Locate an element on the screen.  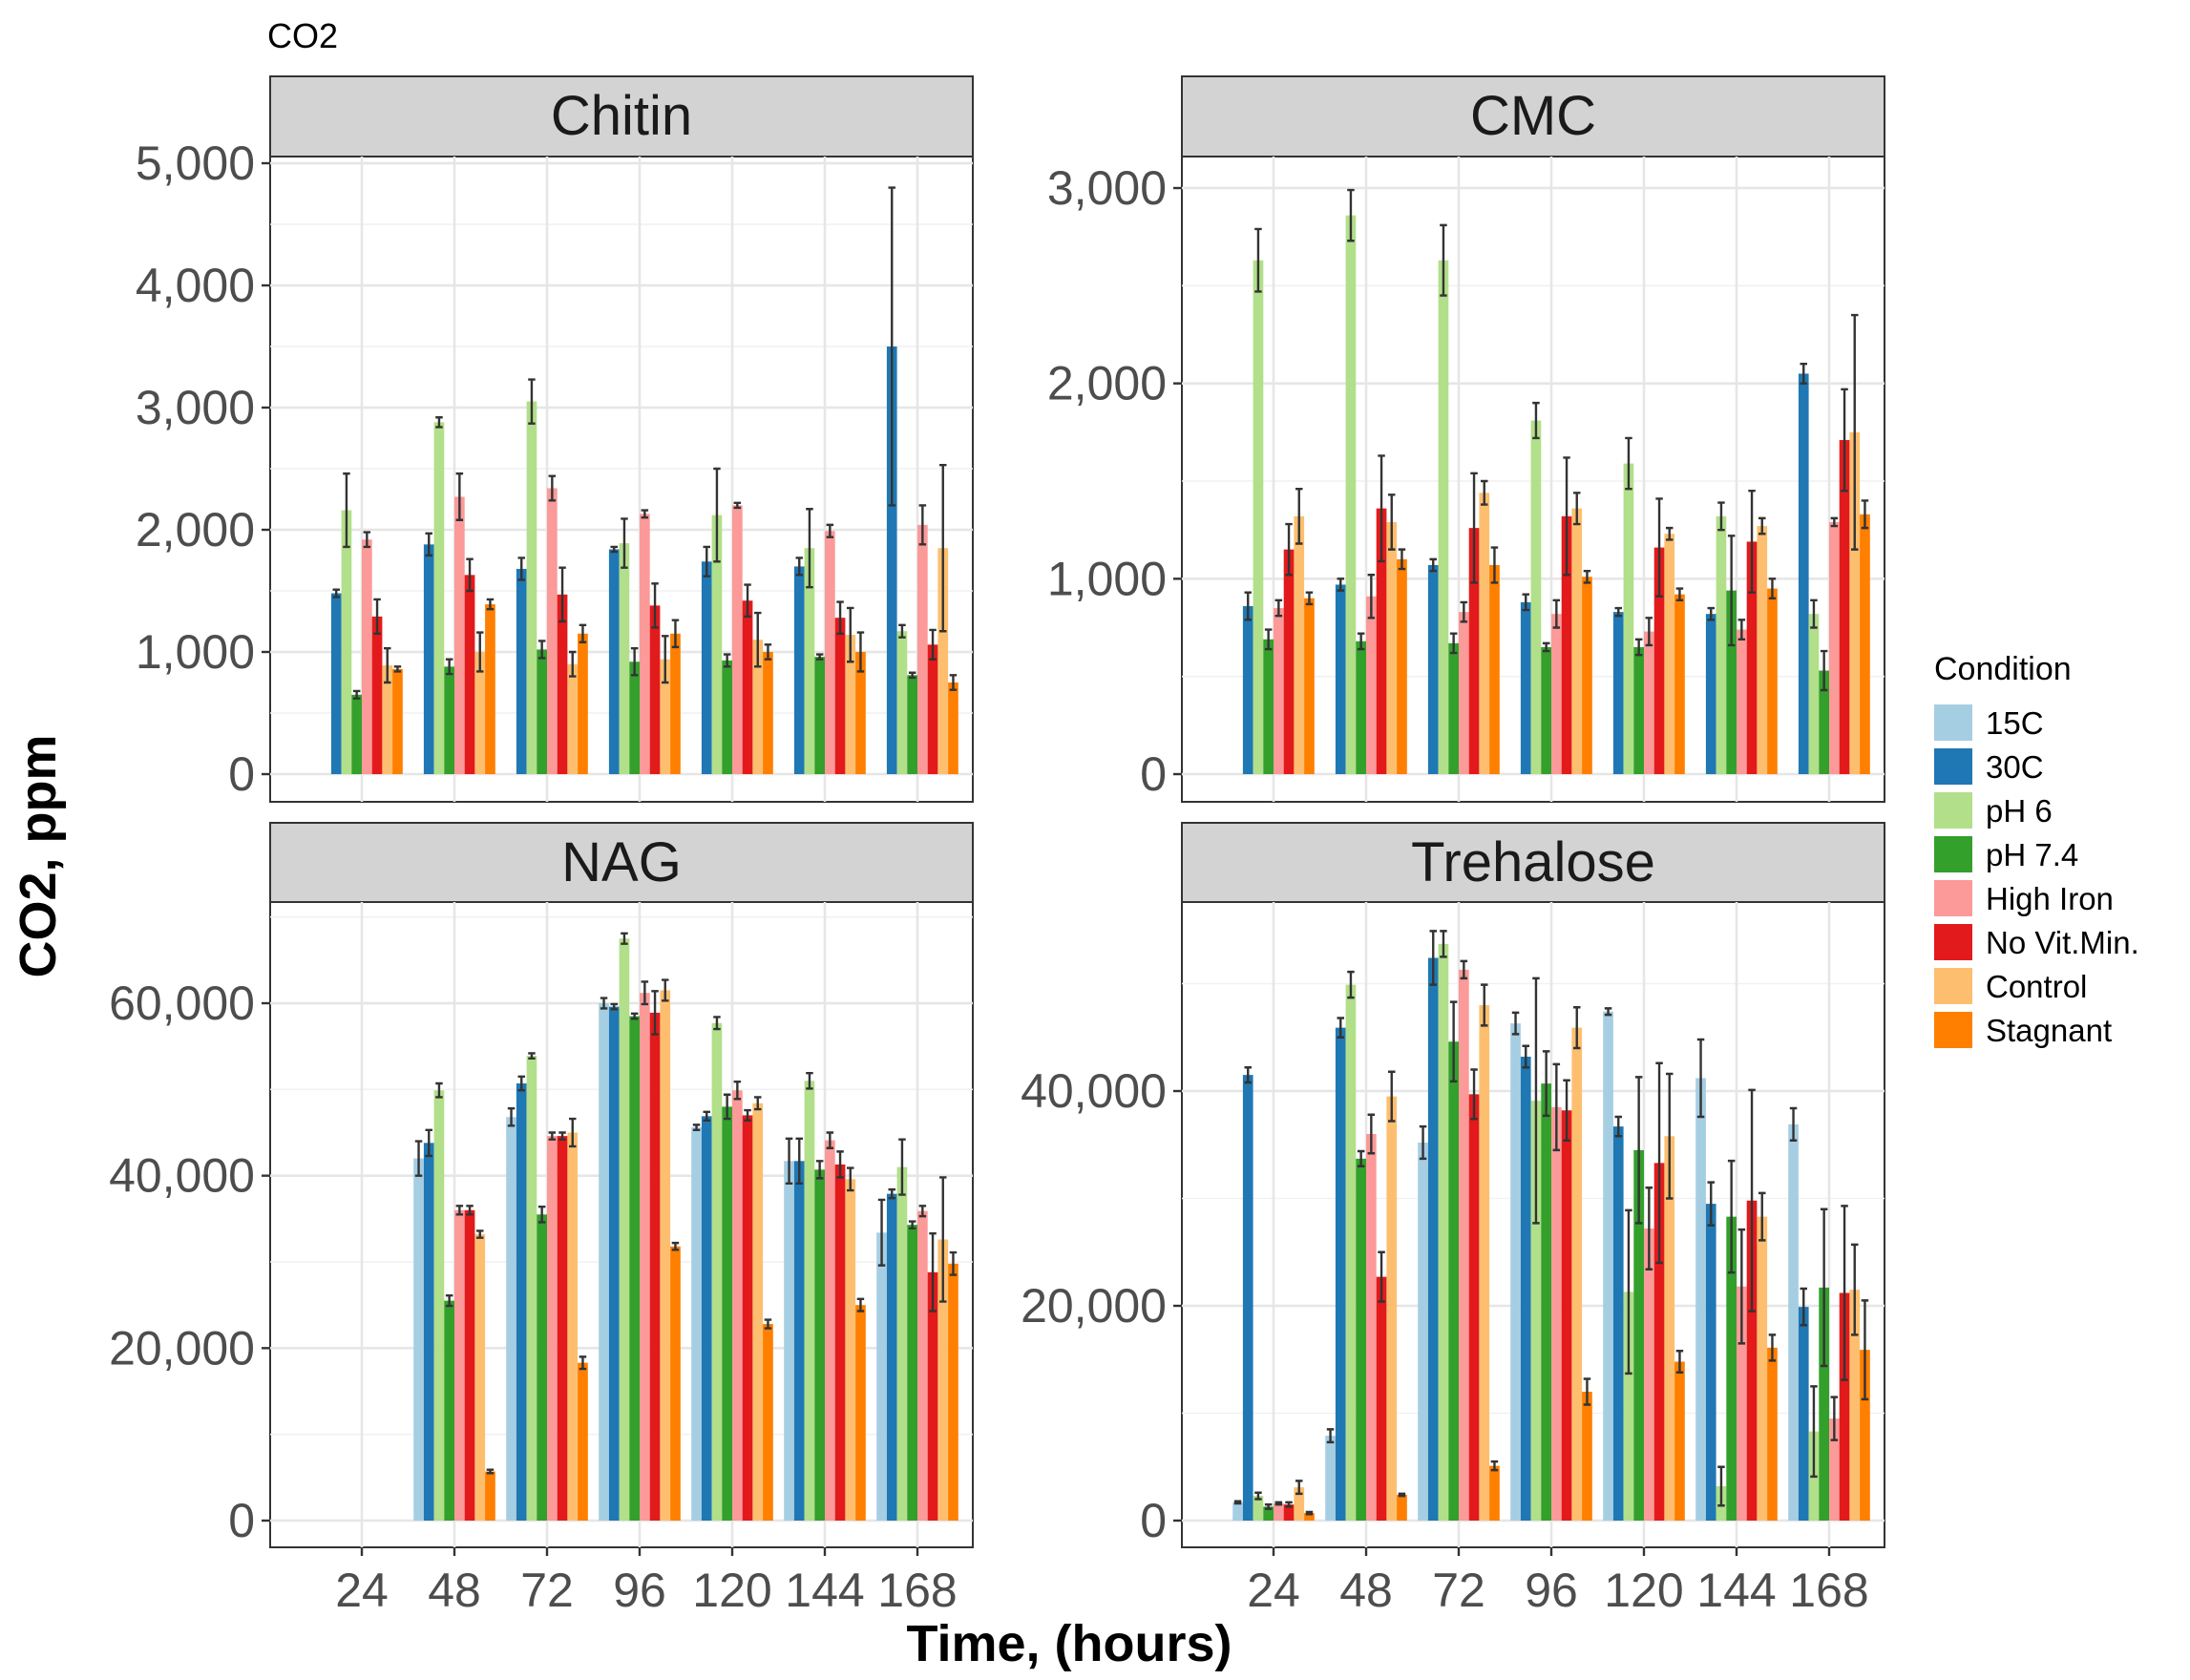
y-tick-label: 3,000 is located at coordinates (195, 408).